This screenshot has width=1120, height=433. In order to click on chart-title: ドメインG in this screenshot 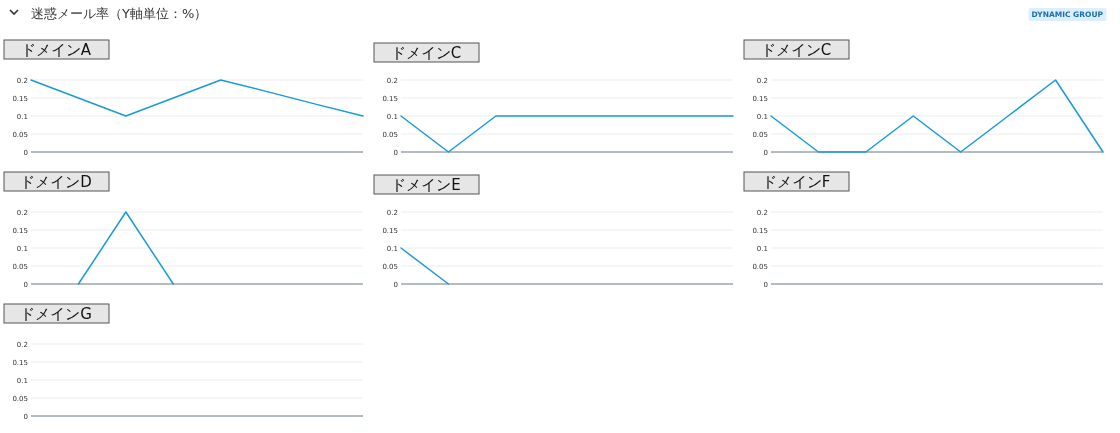, I will do `click(56, 314)`.